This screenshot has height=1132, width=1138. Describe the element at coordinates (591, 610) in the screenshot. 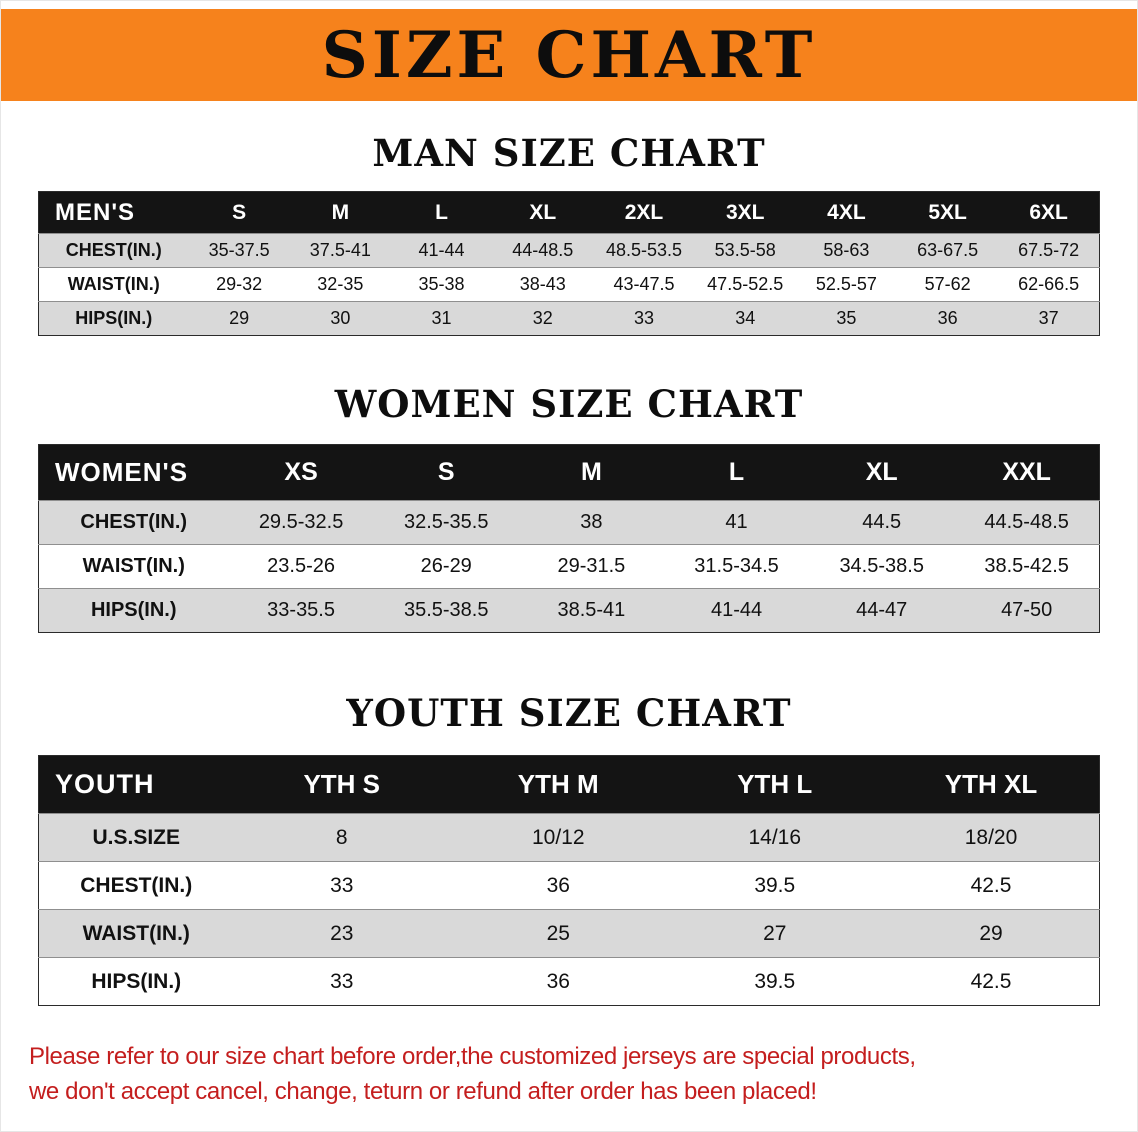

I see `size-value: 38.5-41` at that location.